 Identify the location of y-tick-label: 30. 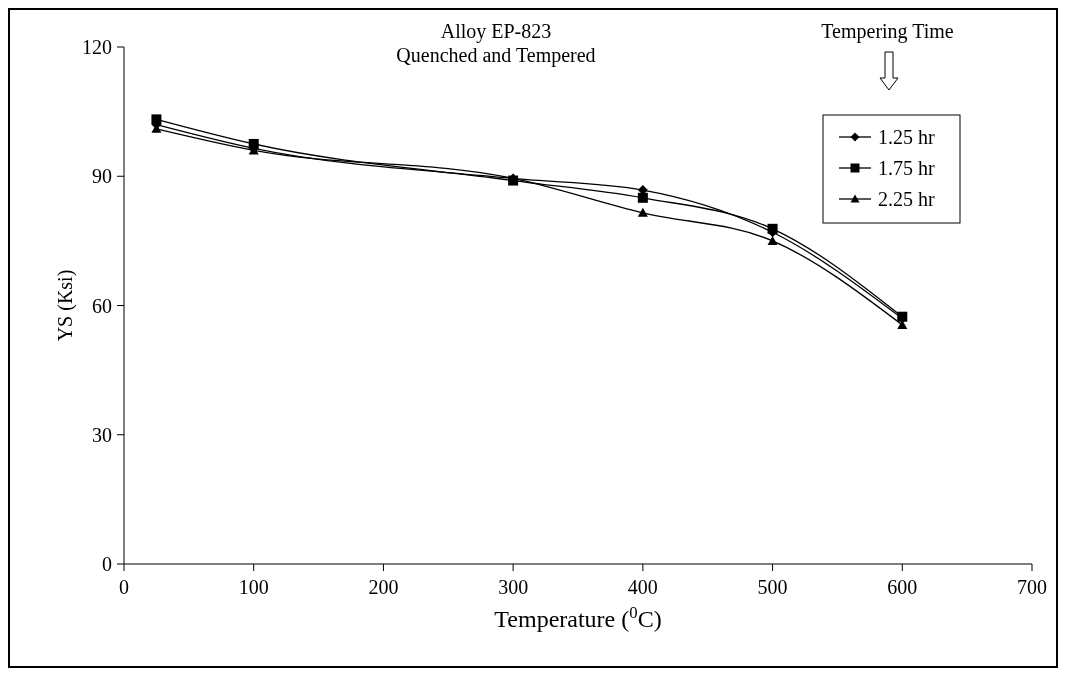
(102, 434).